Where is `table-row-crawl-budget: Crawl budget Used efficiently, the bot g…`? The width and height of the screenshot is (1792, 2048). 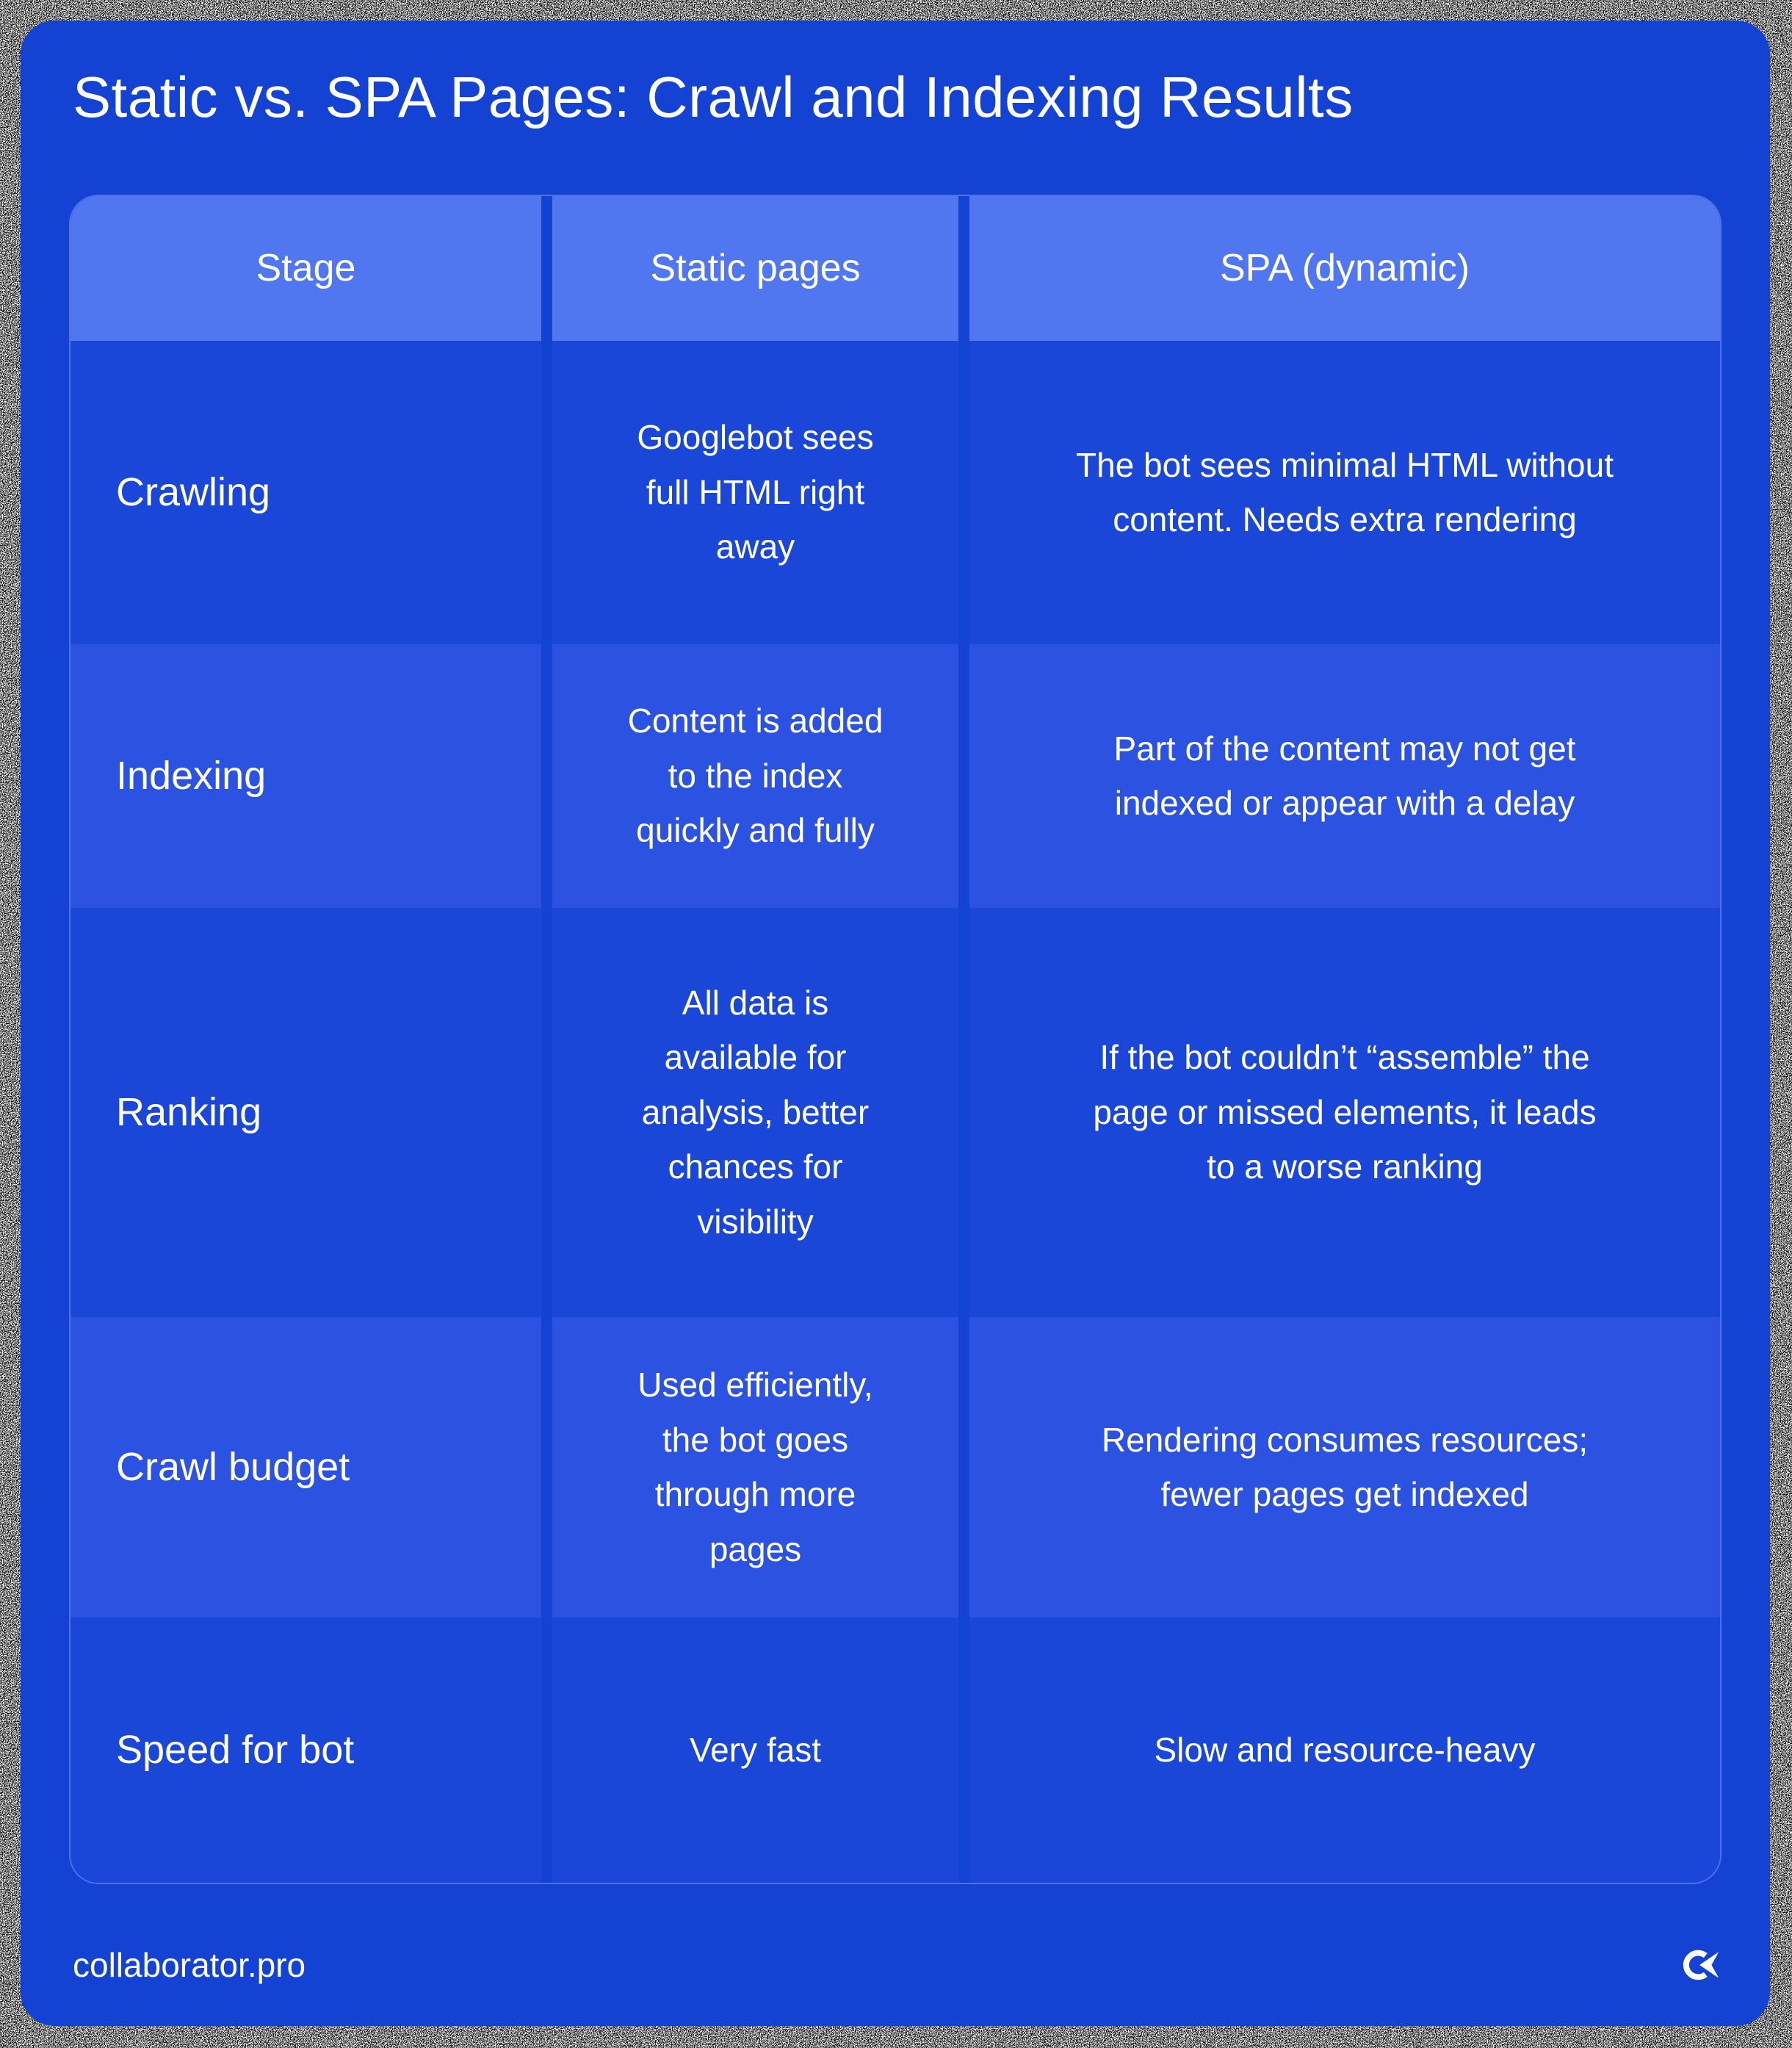 table-row-crawl-budget: Crawl budget Used efficiently, the bot g… is located at coordinates (895, 1467).